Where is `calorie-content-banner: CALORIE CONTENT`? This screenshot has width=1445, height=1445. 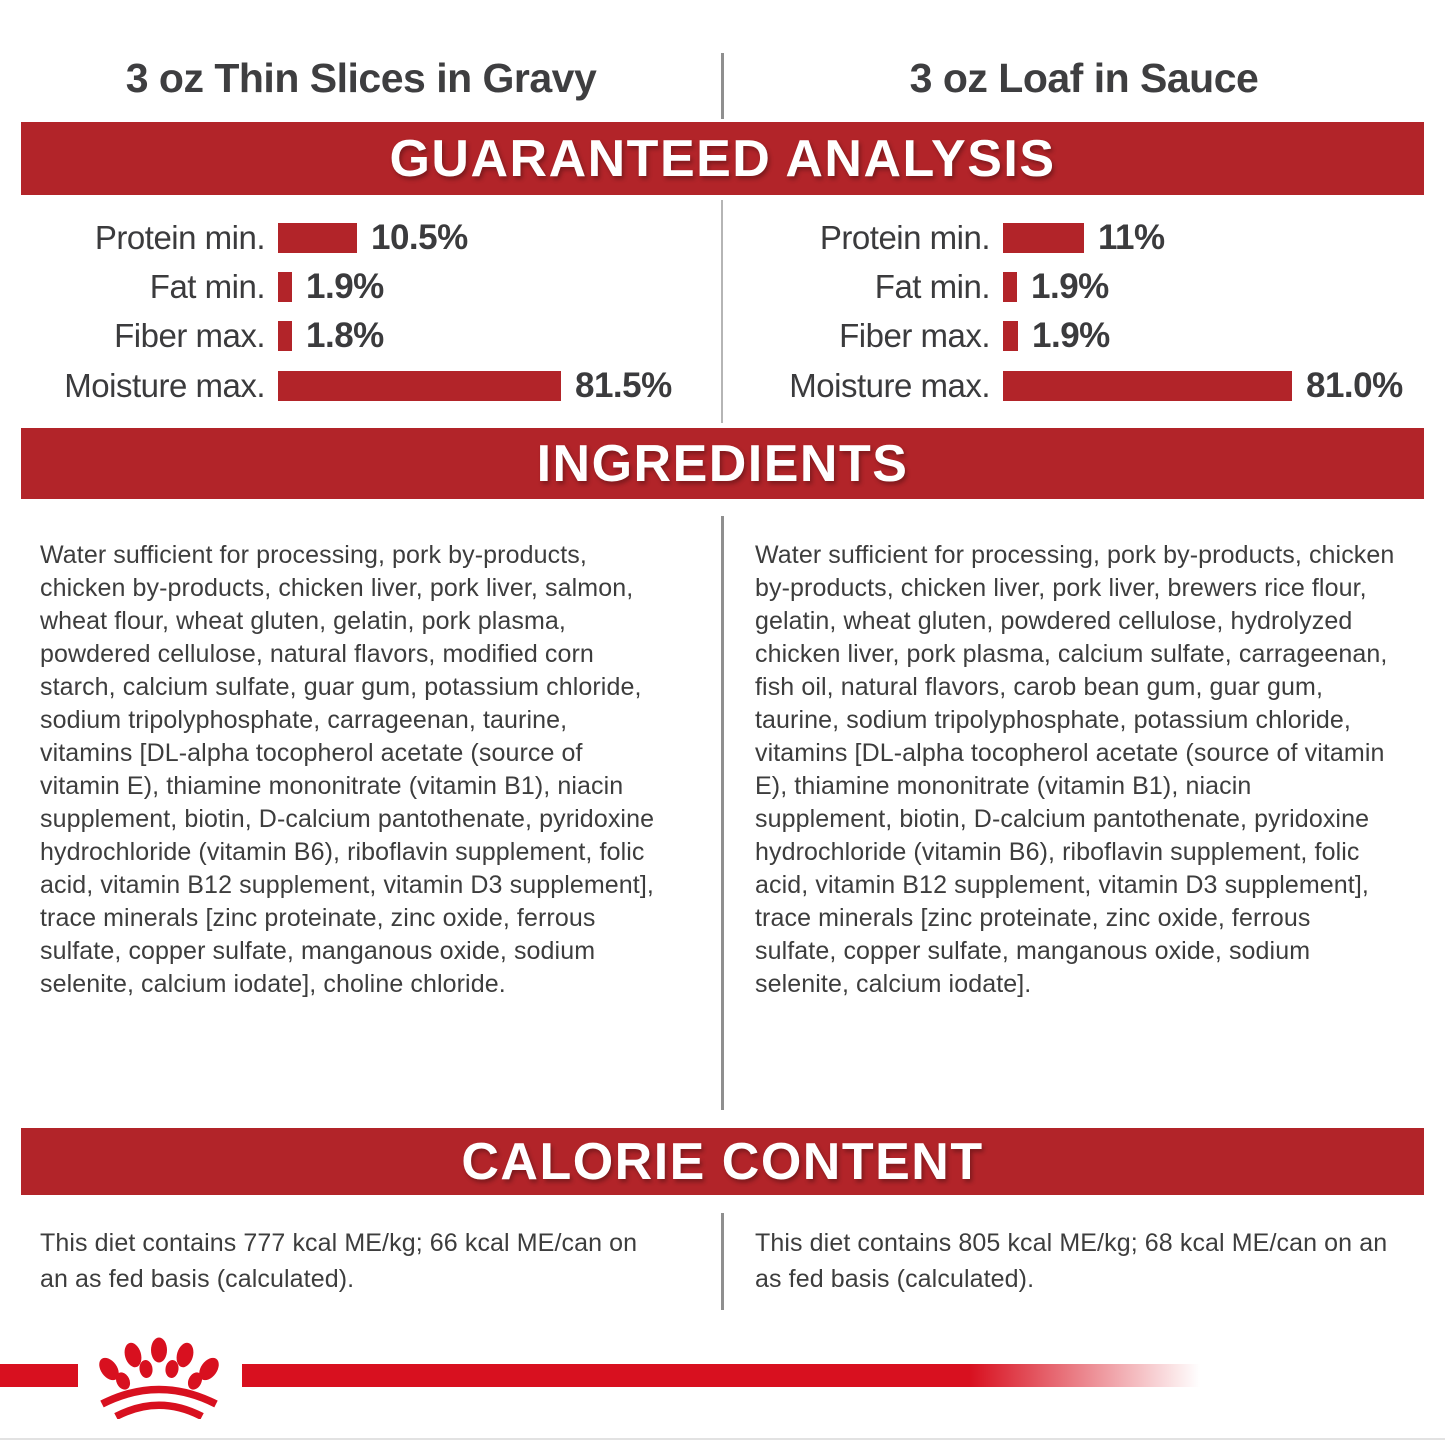 calorie-content-banner: CALORIE CONTENT is located at coordinates (722, 1161).